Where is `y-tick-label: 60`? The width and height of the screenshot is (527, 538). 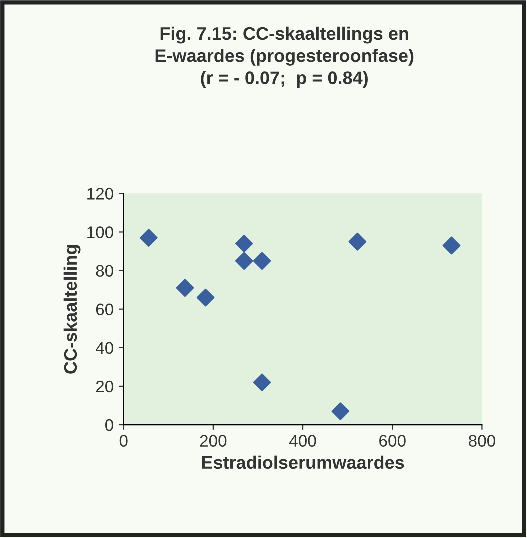 y-tick-label: 60 is located at coordinates (105, 310).